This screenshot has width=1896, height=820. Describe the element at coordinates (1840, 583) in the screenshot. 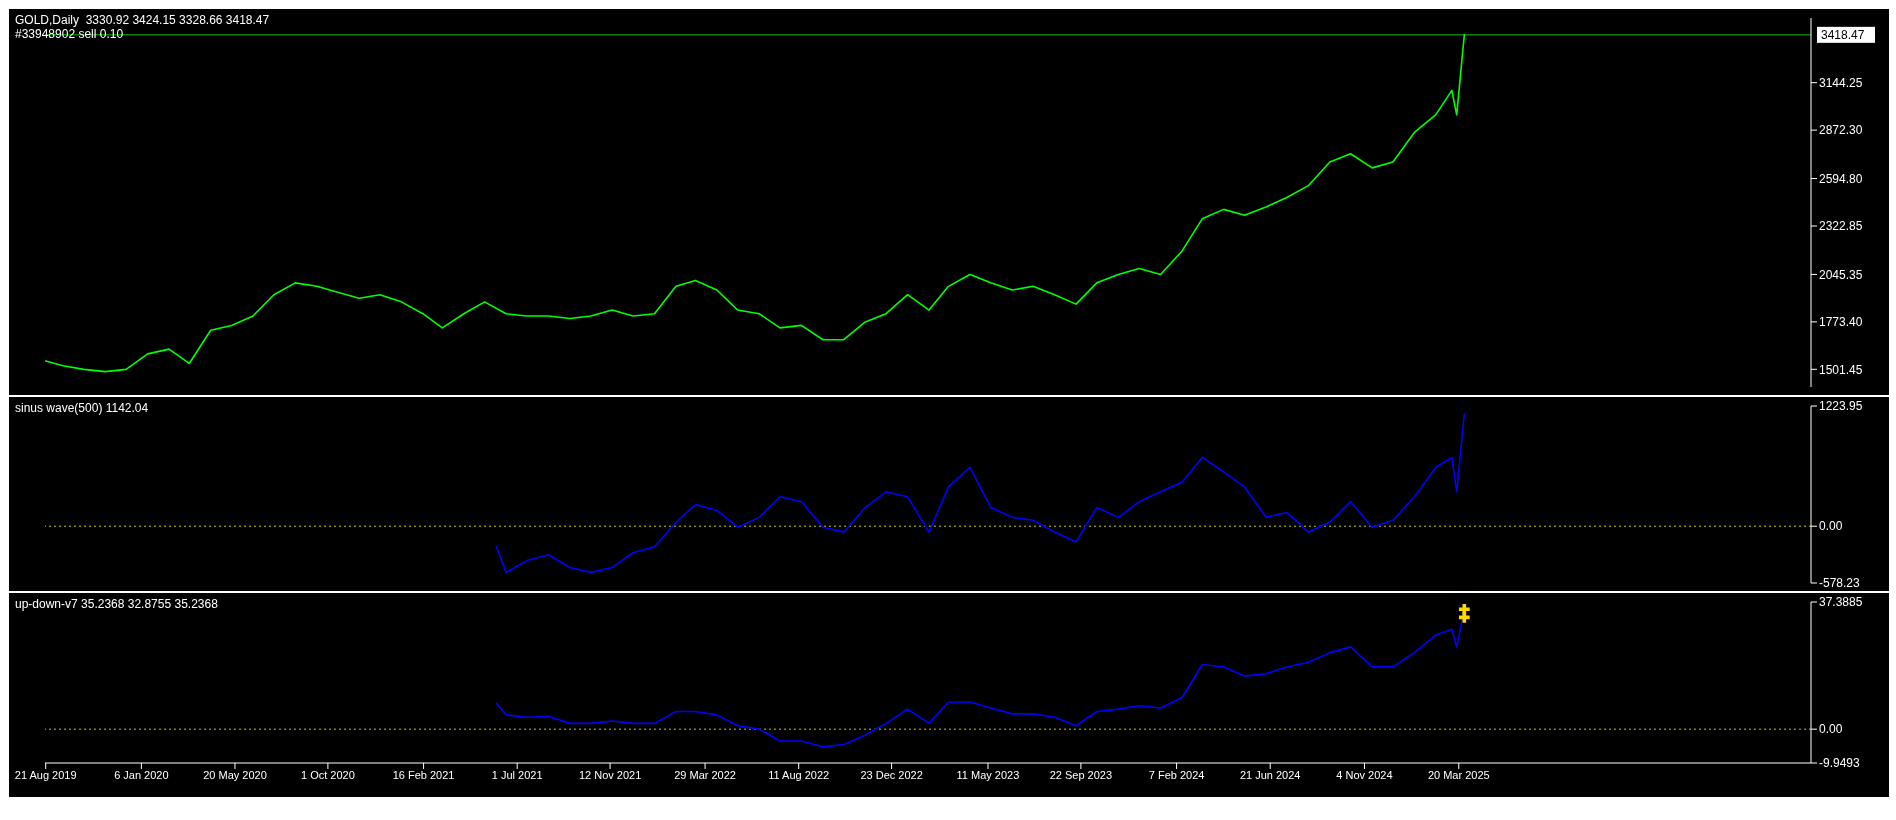

I see `y-tick-label: -578.23` at that location.